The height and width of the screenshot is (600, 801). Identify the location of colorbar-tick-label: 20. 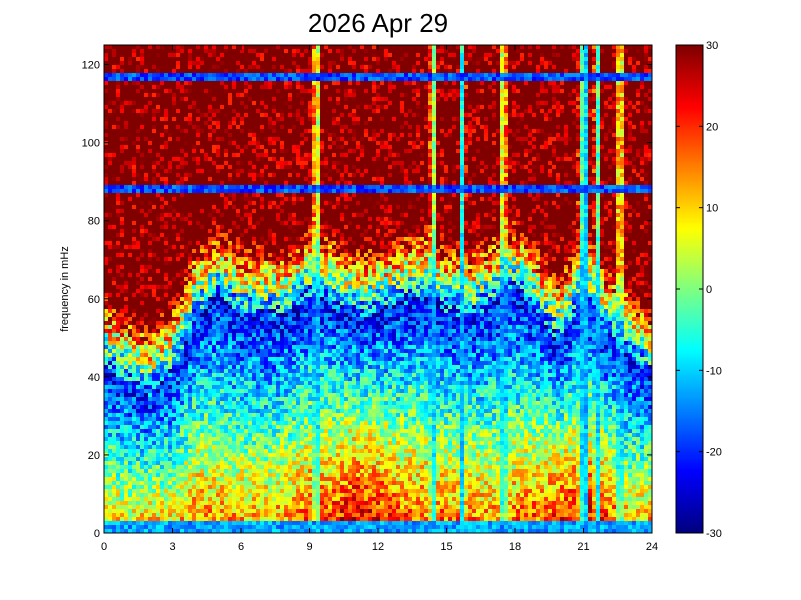
(712, 127).